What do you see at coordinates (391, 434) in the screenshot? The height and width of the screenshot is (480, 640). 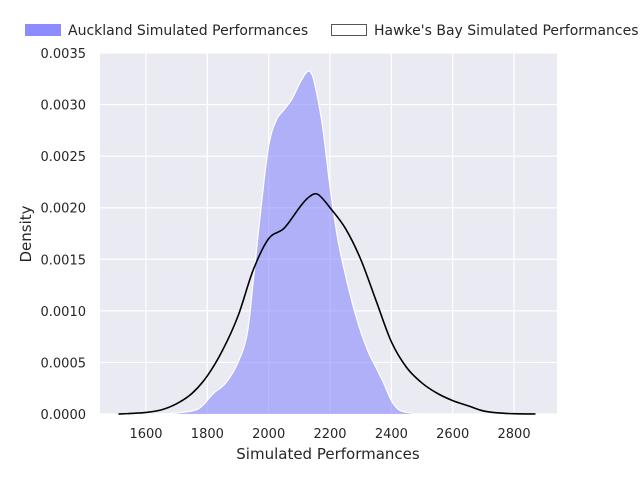 I see `x-tick-label: 2400` at bounding box center [391, 434].